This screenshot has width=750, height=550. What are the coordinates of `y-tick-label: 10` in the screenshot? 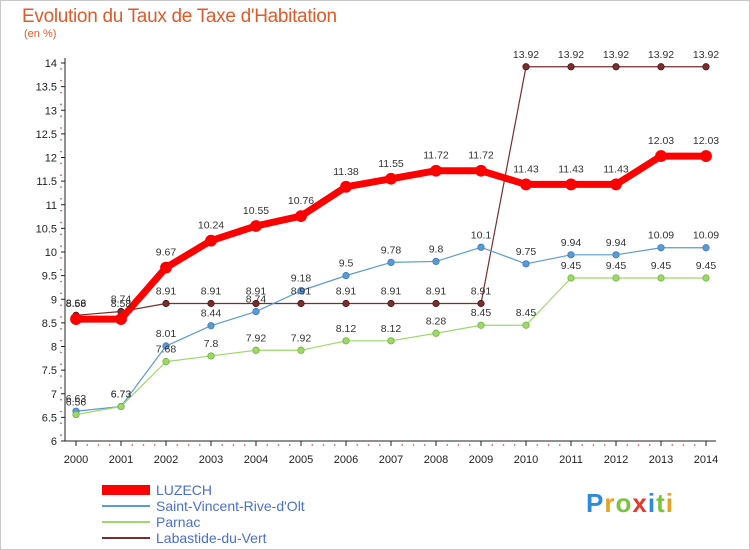 It's located at (51, 253).